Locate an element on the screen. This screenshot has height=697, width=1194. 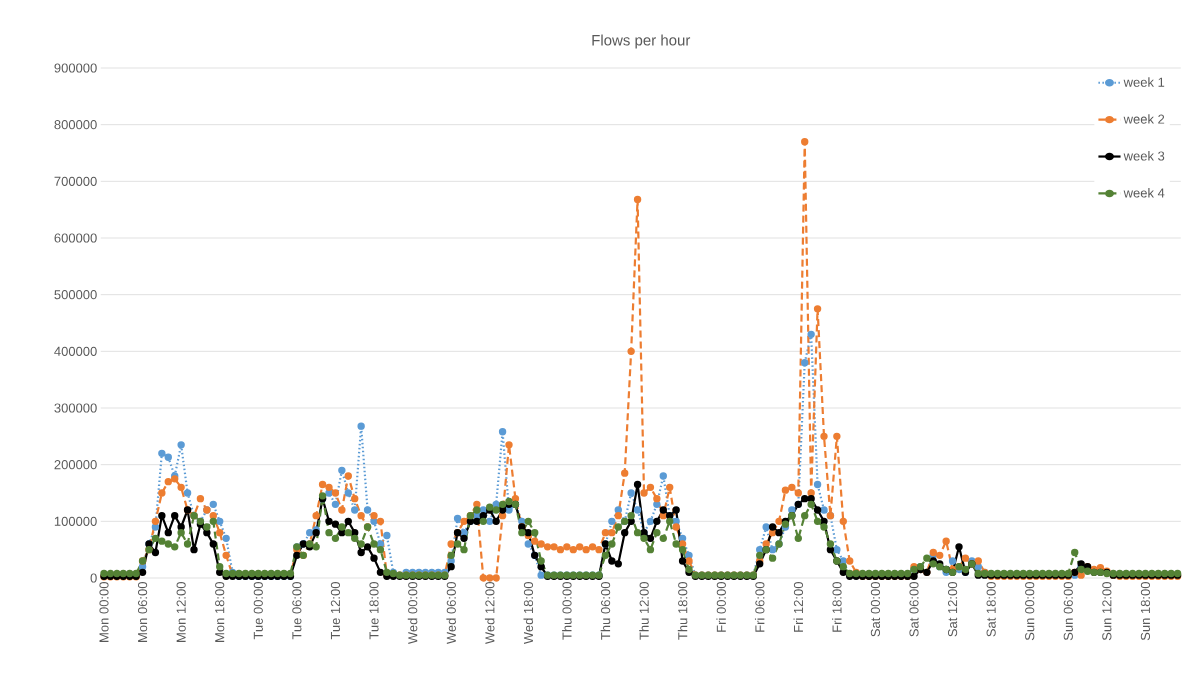
x-tick-label: Sun 18:00 is located at coordinates (1145, 611).